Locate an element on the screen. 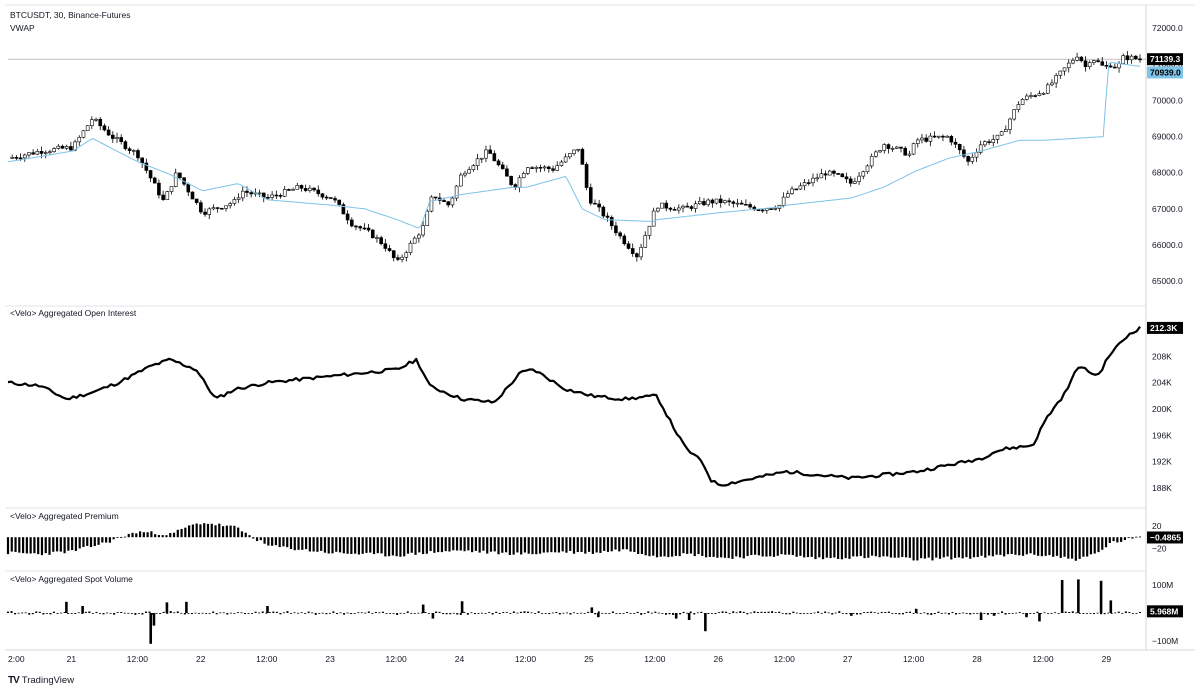 This screenshot has height=692, width=1200. spot-volume-pane is located at coordinates (574, 611).